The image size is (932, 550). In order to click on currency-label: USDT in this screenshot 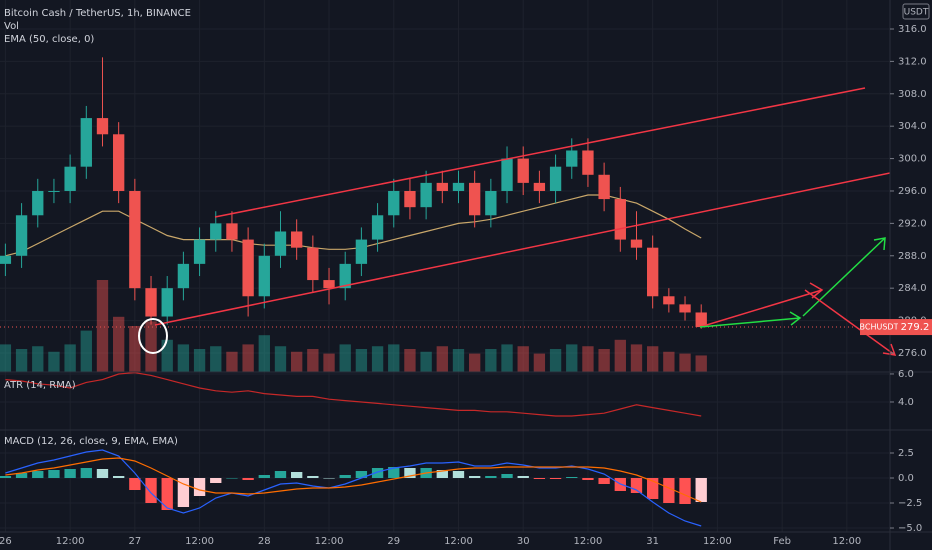, I will do `click(916, 13)`.